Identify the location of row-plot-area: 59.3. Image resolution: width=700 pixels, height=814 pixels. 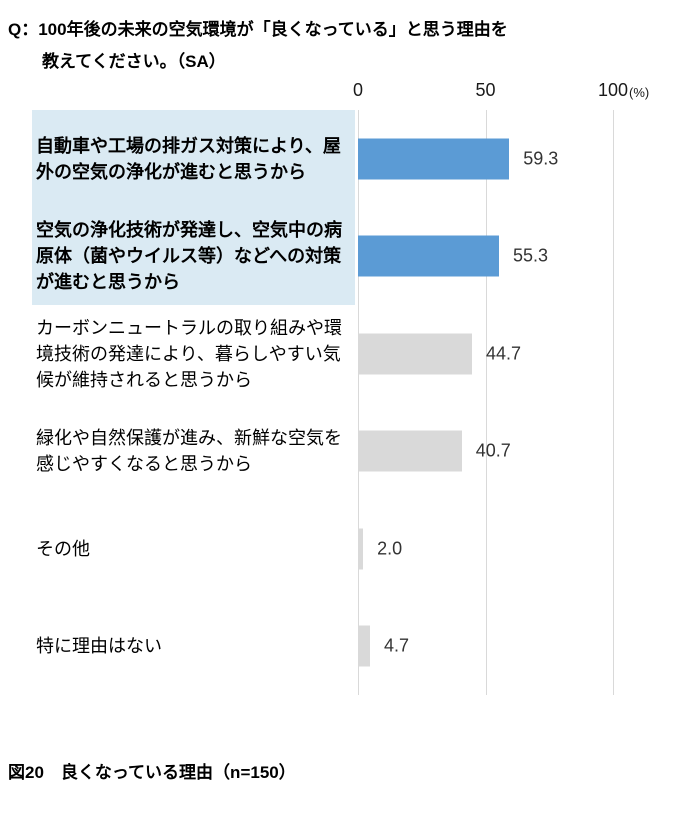
(485, 159).